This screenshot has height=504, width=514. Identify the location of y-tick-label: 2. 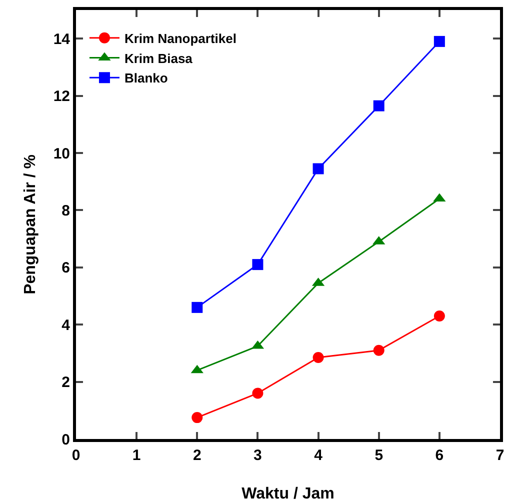
(66, 383).